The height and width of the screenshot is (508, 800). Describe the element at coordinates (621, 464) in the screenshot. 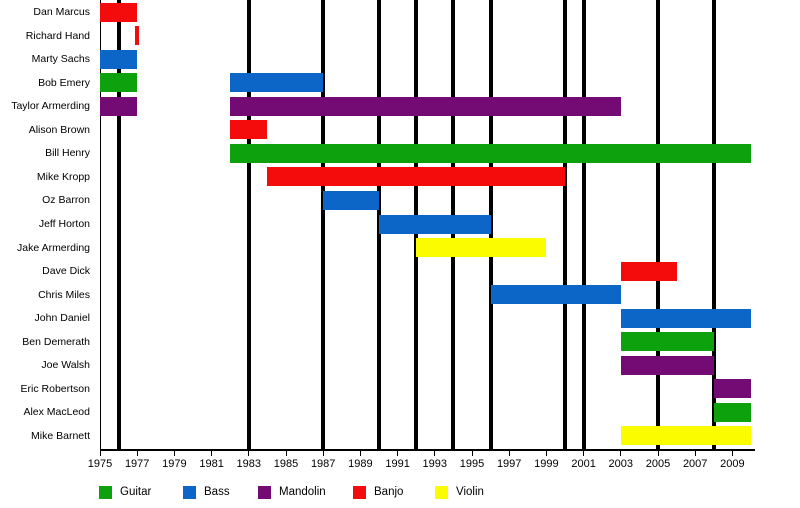

I see `x-axis-tick-label: 2003` at that location.